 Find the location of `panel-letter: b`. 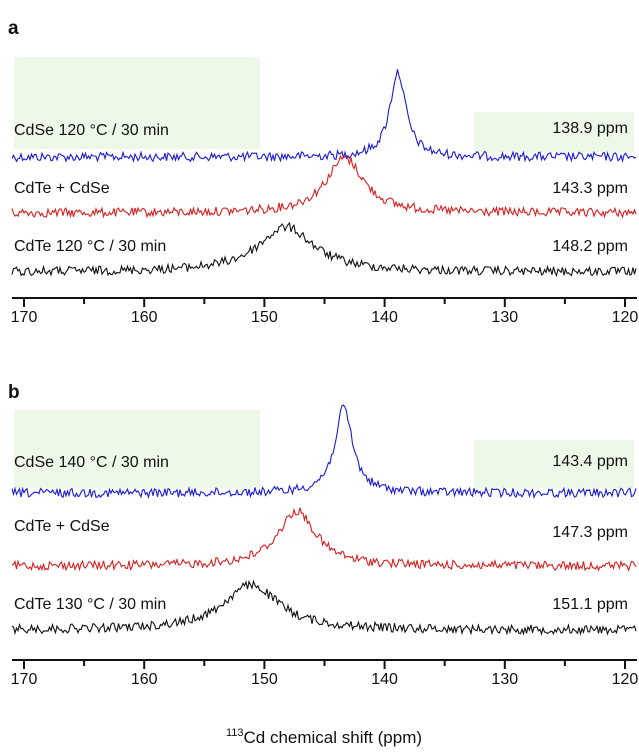

panel-letter: b is located at coordinates (14, 392).